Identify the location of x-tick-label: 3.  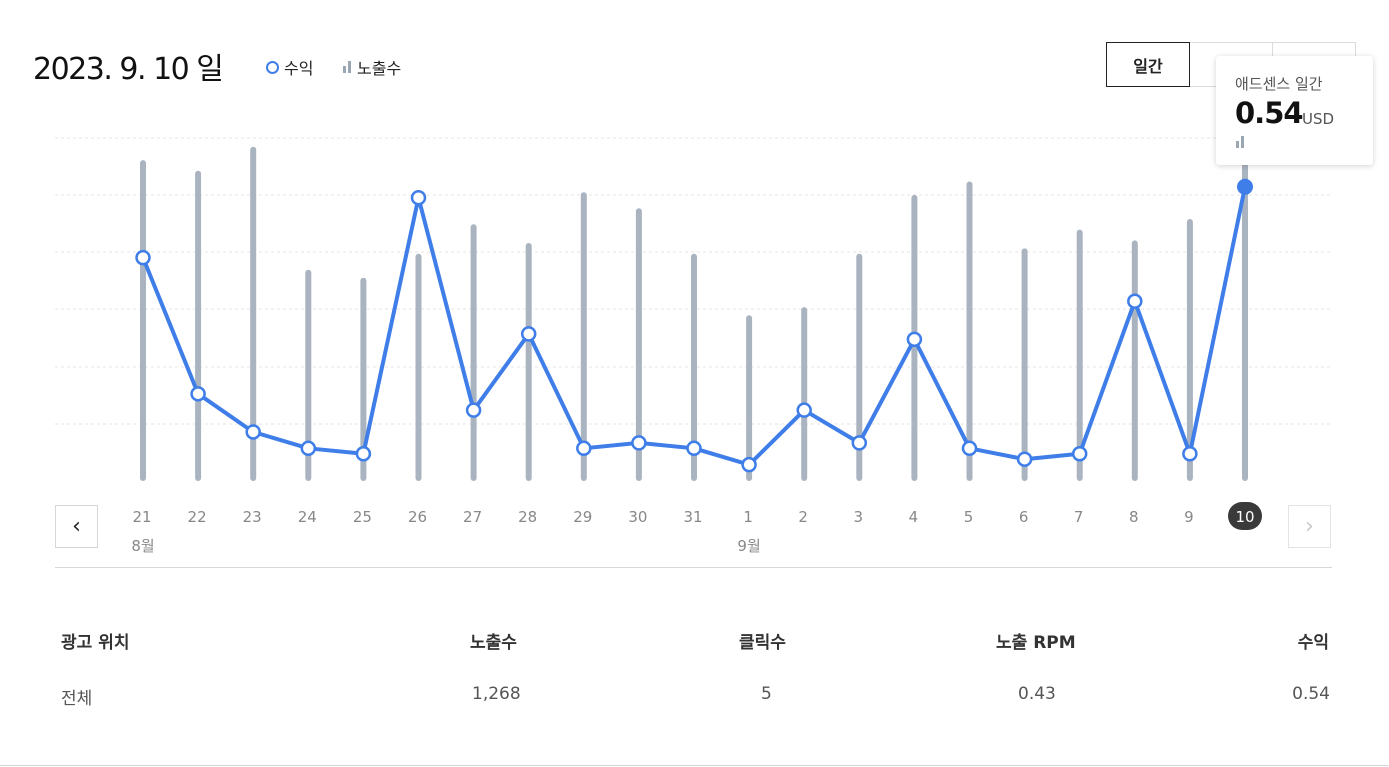
(859, 517).